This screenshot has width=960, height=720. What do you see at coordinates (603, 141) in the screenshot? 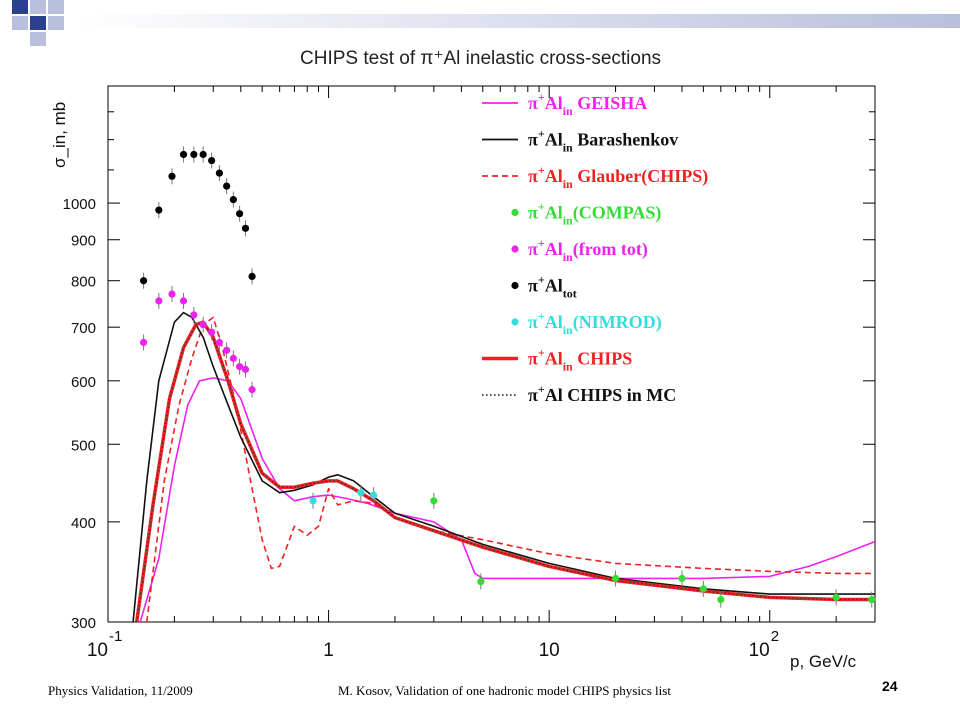
I see `barashenkov-legend-label: π+Alin Barashenkov` at bounding box center [603, 141].